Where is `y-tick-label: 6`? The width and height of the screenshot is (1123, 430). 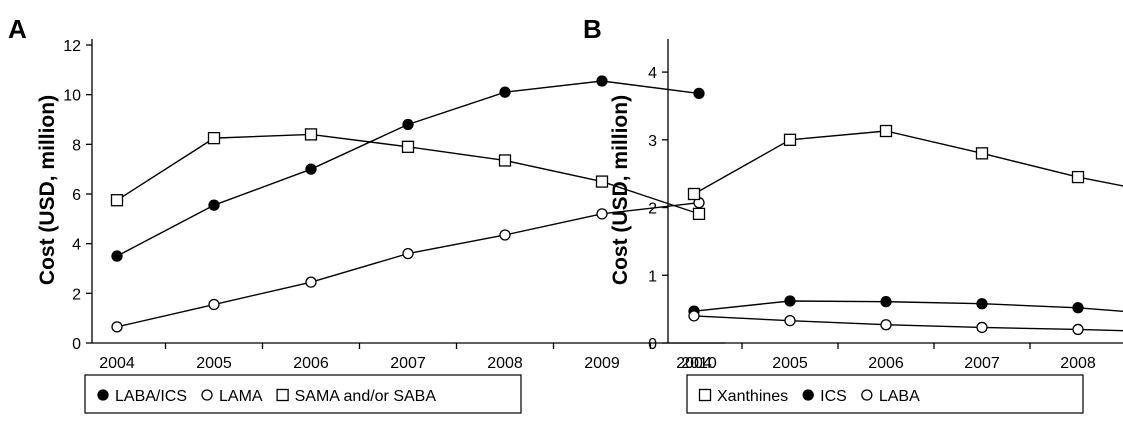
y-tick-label: 6 is located at coordinates (76, 195).